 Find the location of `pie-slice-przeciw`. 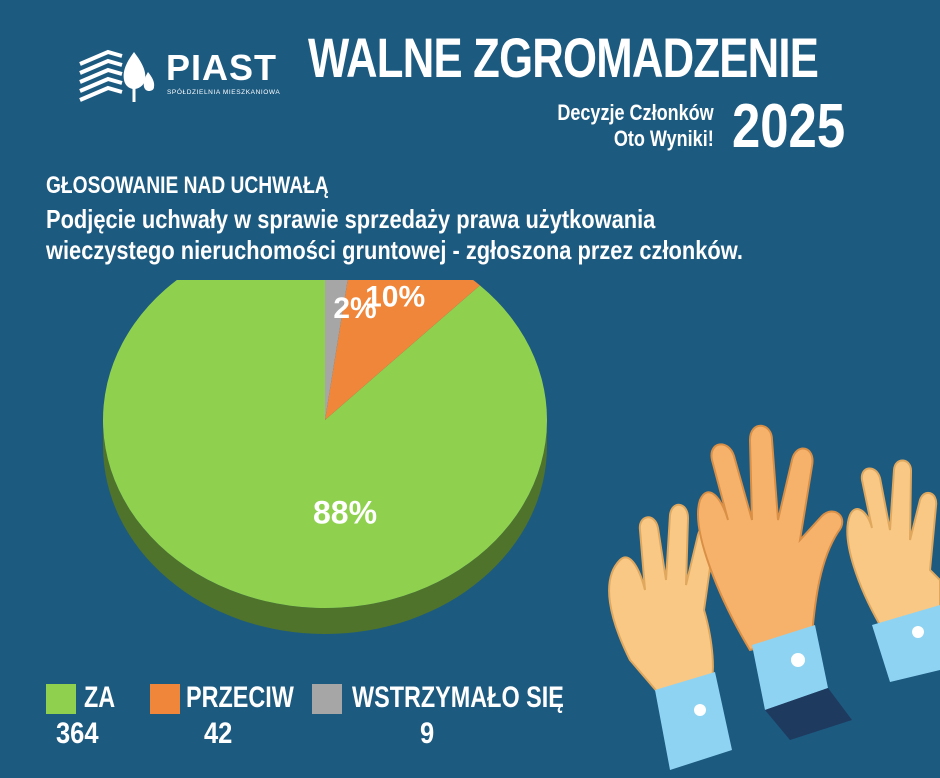

pie-slice-przeciw is located at coordinates (402, 350).